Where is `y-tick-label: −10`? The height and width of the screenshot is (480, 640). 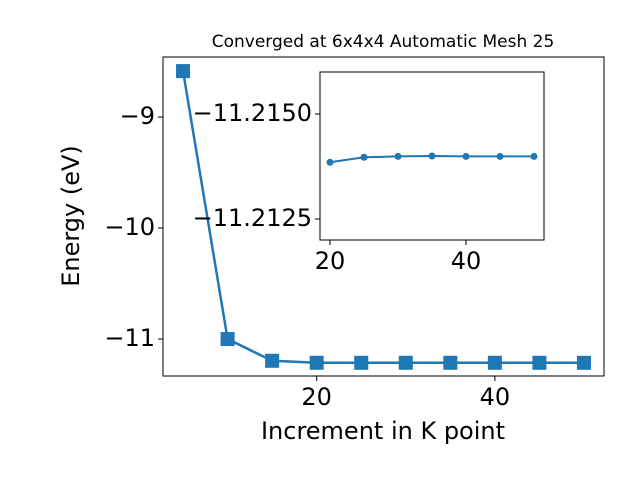
y-tick-label: −10 is located at coordinates (129, 227).